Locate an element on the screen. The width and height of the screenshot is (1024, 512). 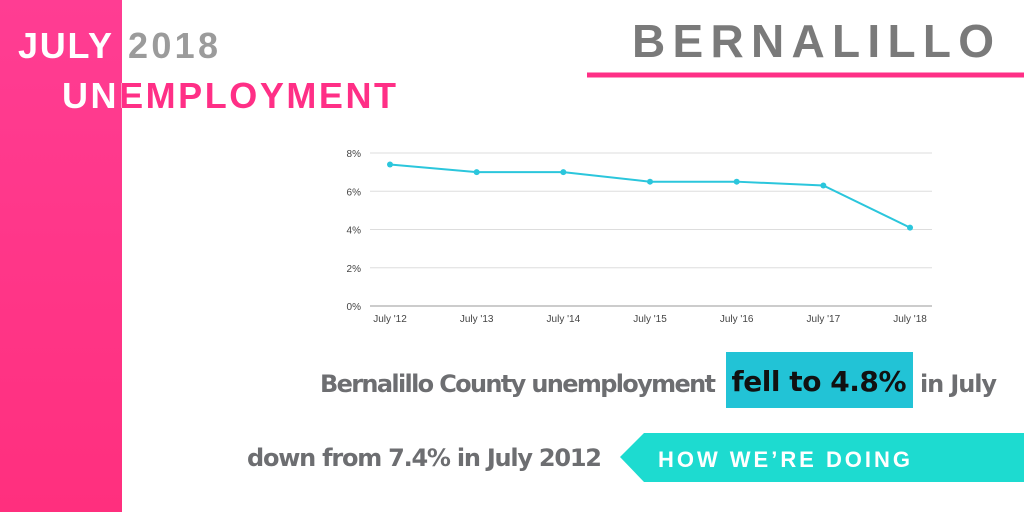
x-tick-label: July '15 is located at coordinates (650, 319).